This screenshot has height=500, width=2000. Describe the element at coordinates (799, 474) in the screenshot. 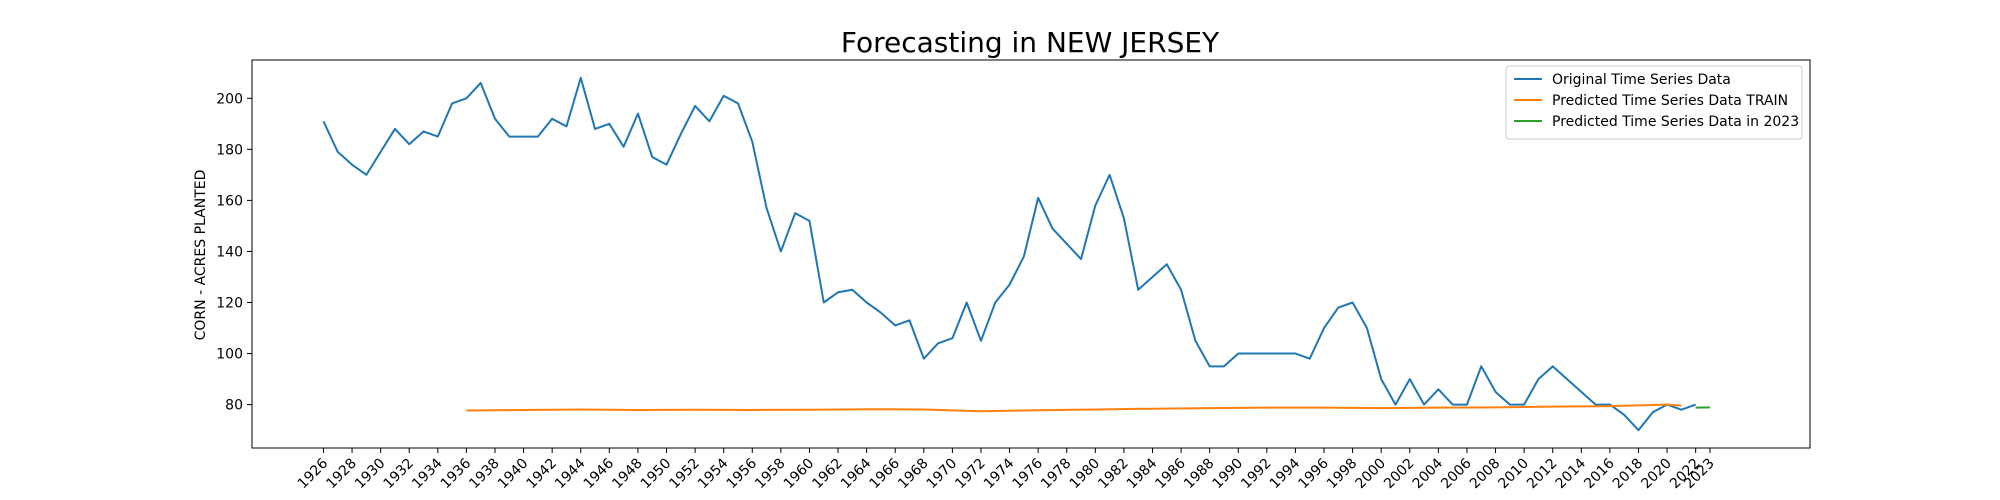

I see `x-tick-label: 1960` at that location.